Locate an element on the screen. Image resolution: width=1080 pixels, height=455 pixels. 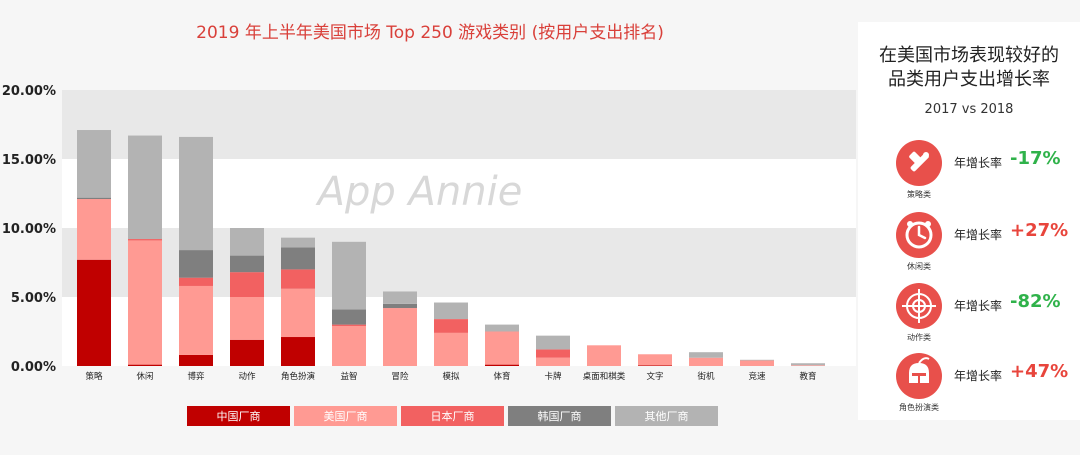
x-tick-label: 卡牌 is located at coordinates (553, 376).